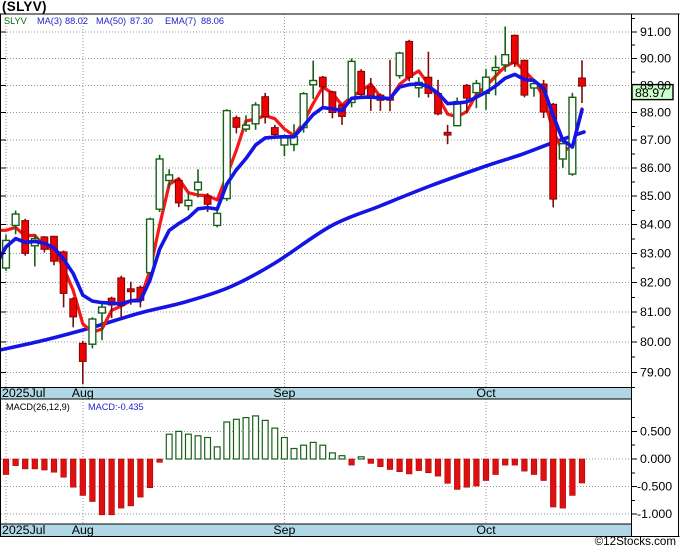 This screenshot has width=680, height=546. Describe the element at coordinates (655, 85) in the screenshot. I see `svg-text: 89.00` at that location.